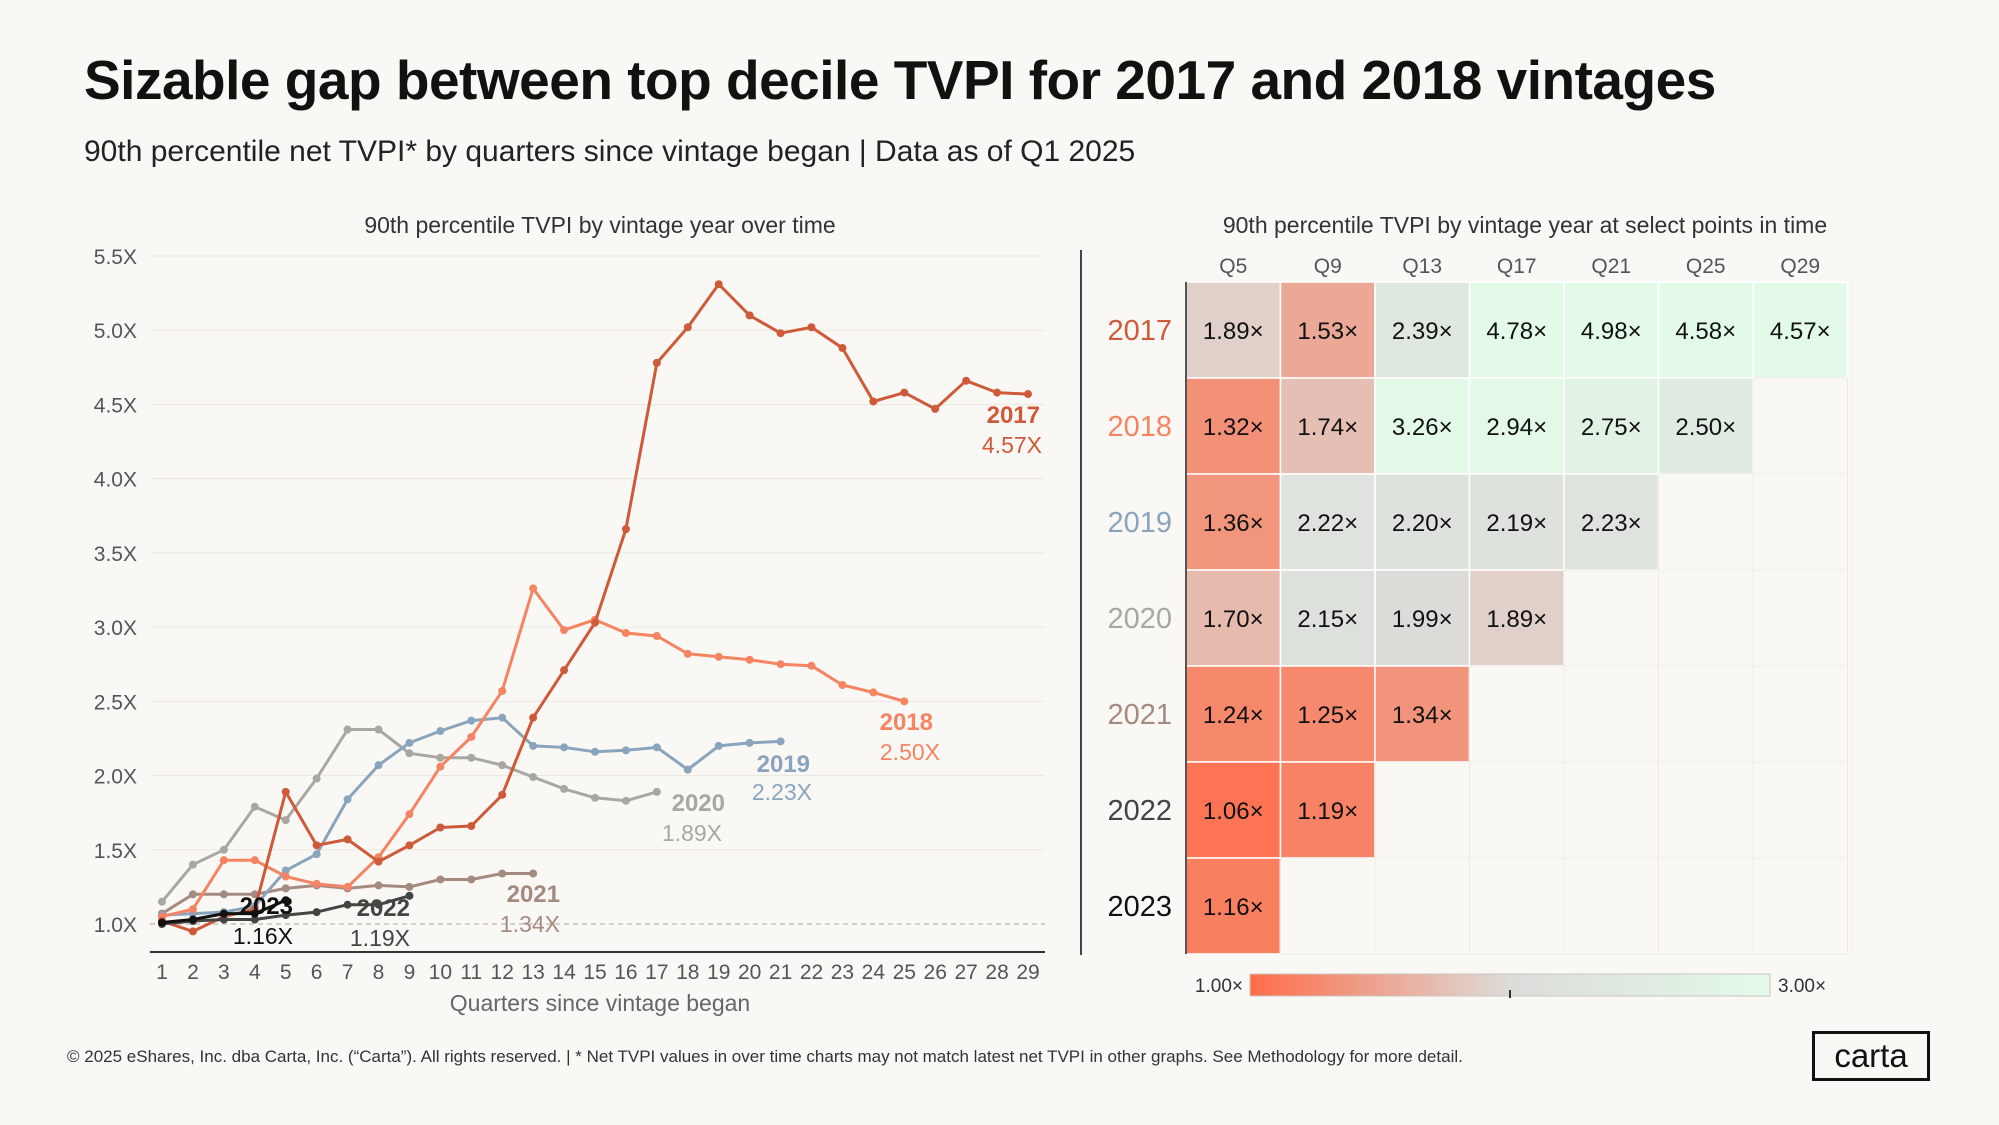  What do you see at coordinates (1422, 619) in the screenshot?
I see `heatmap-cell-value: 1.99×` at bounding box center [1422, 619].